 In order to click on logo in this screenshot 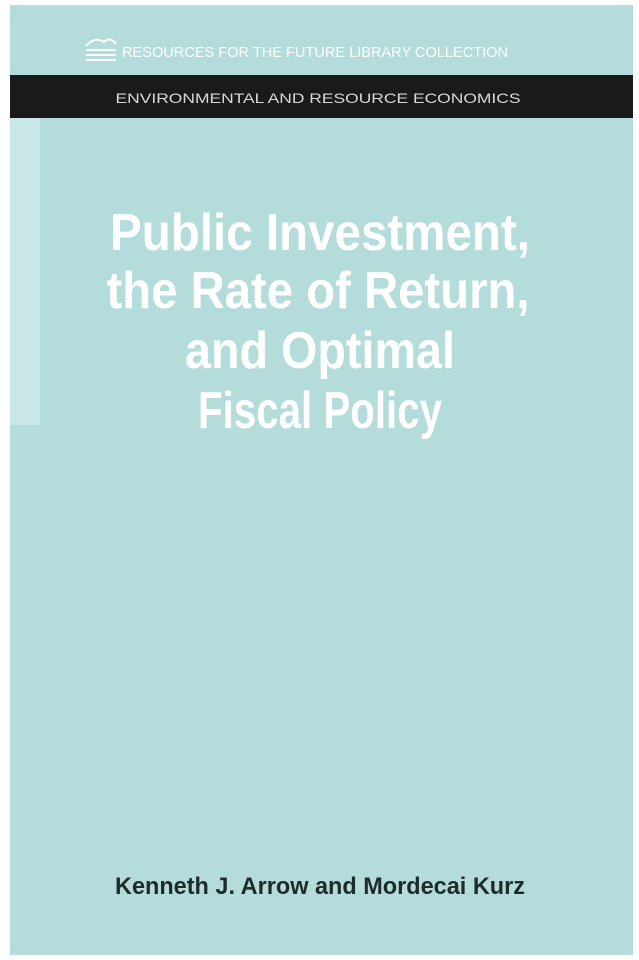, I will do `click(101, 49)`.